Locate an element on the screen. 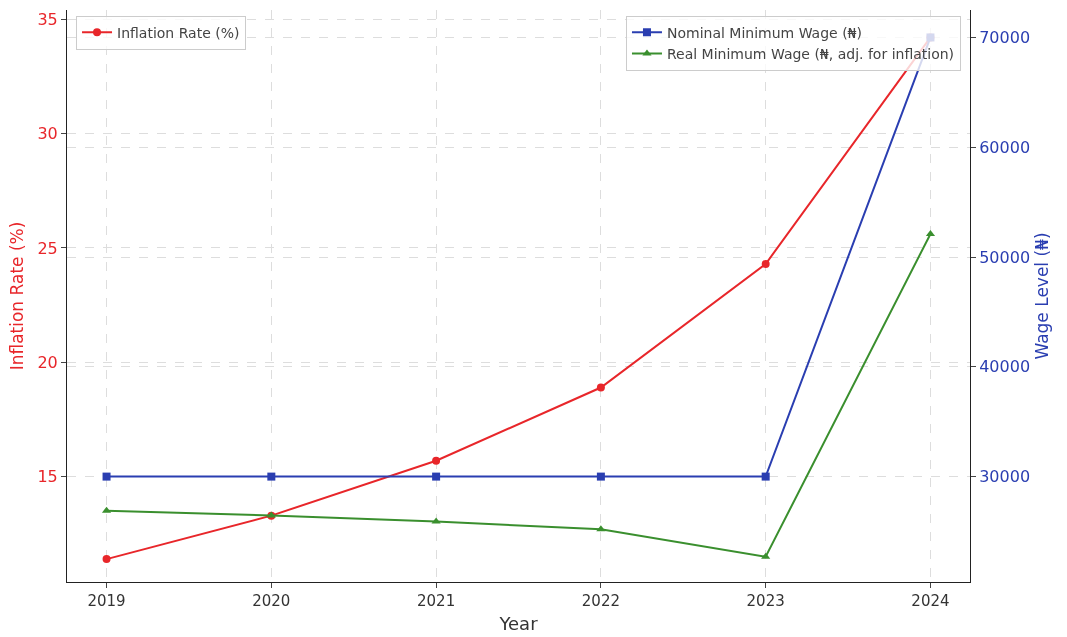 The height and width of the screenshot is (637, 1067). x-axis-title: Year is located at coordinates (518, 624).